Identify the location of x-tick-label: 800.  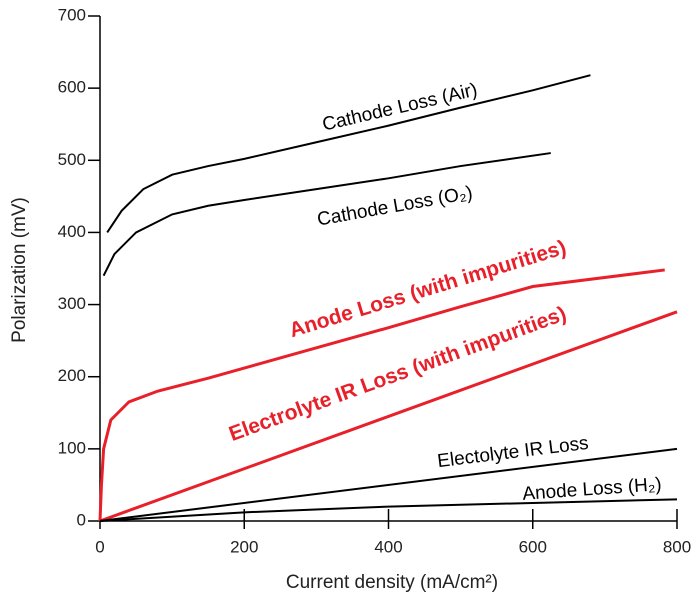
(677, 546).